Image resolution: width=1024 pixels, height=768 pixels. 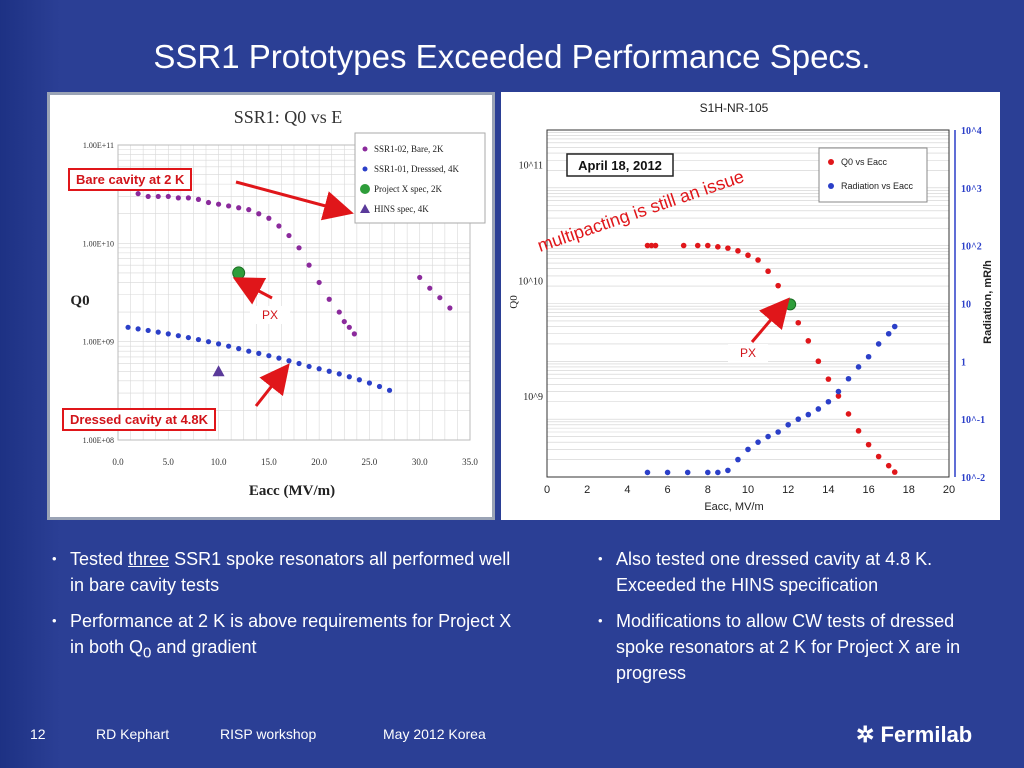 I want to click on bullet-underline: three, so click(x=149, y=559).